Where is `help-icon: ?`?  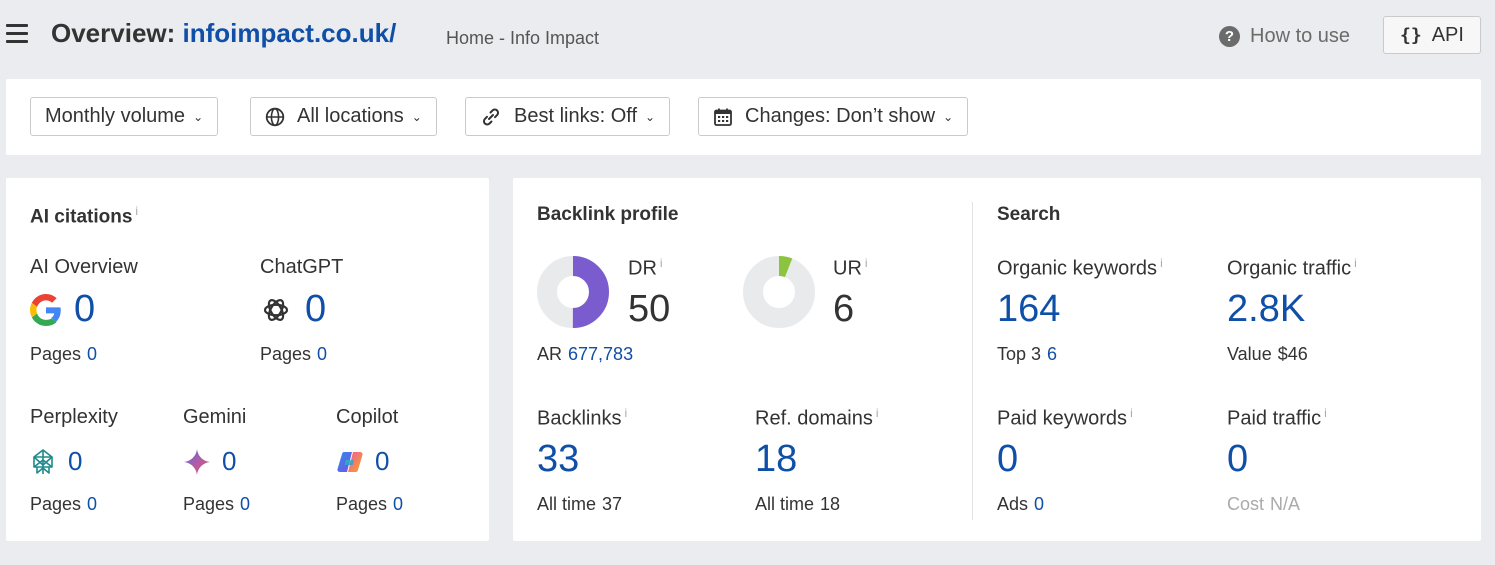 help-icon: ? is located at coordinates (1229, 36).